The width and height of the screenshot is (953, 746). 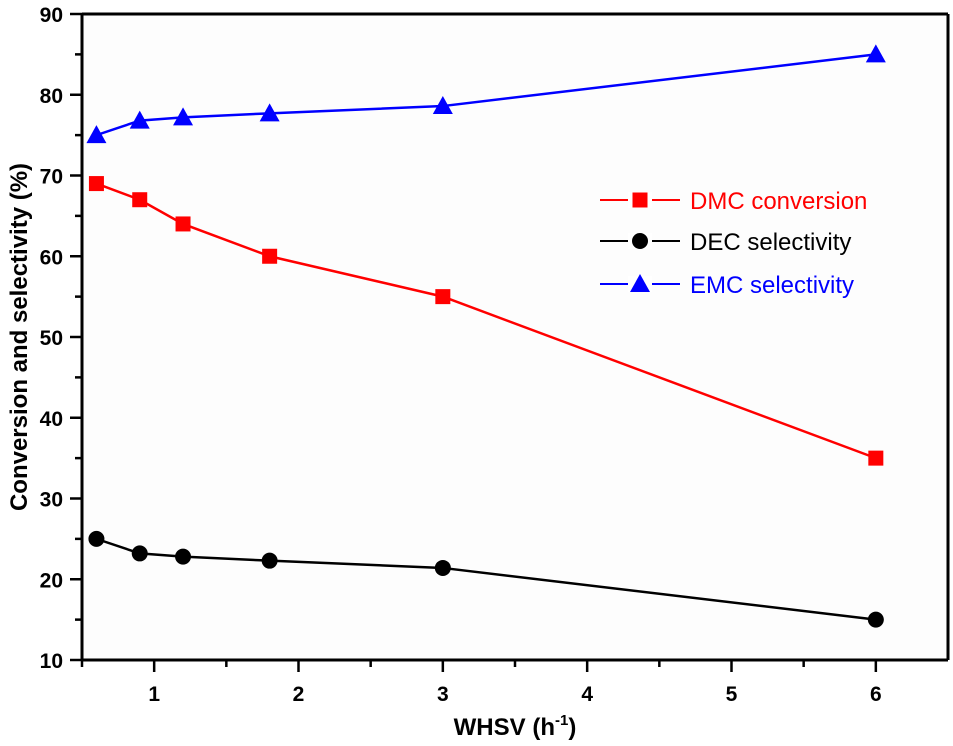 What do you see at coordinates (51, 96) in the screenshot?
I see `y-tick-label: 80` at bounding box center [51, 96].